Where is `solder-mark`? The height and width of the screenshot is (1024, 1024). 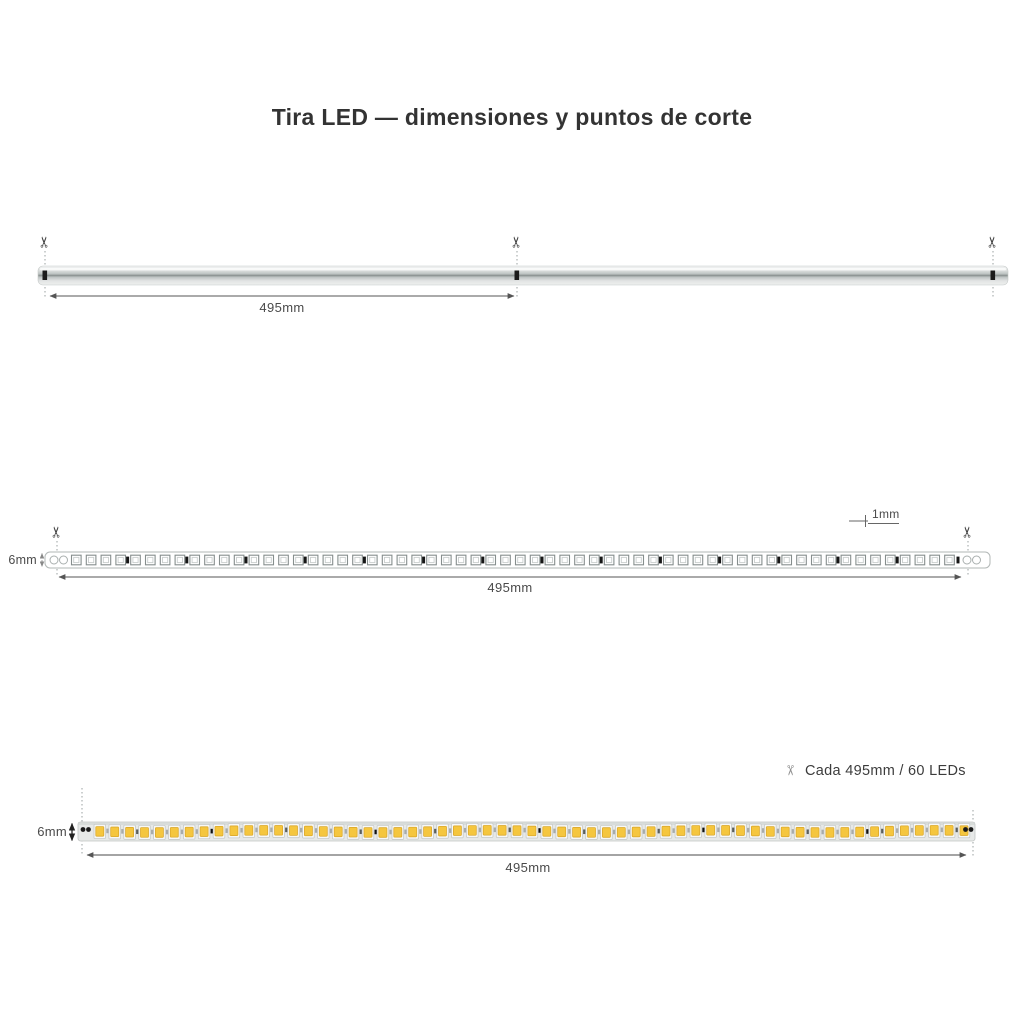 solder-mark is located at coordinates (958, 560).